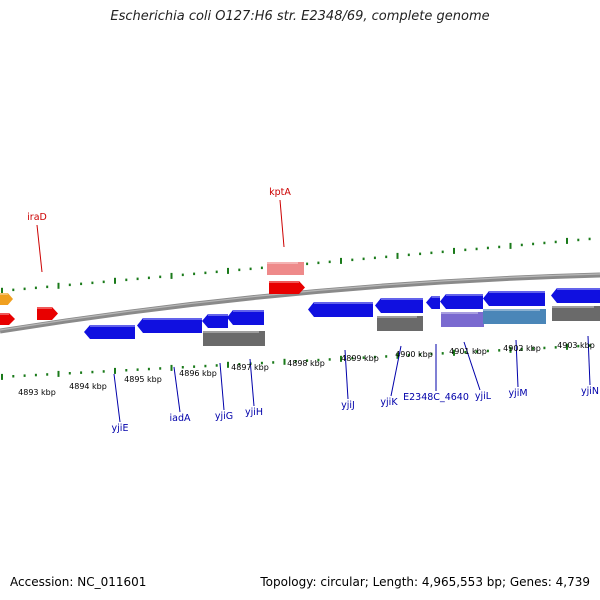  What do you see at coordinates (4, 314) in the screenshot?
I see `gene-feature-red-edge-shine` at bounding box center [4, 314].